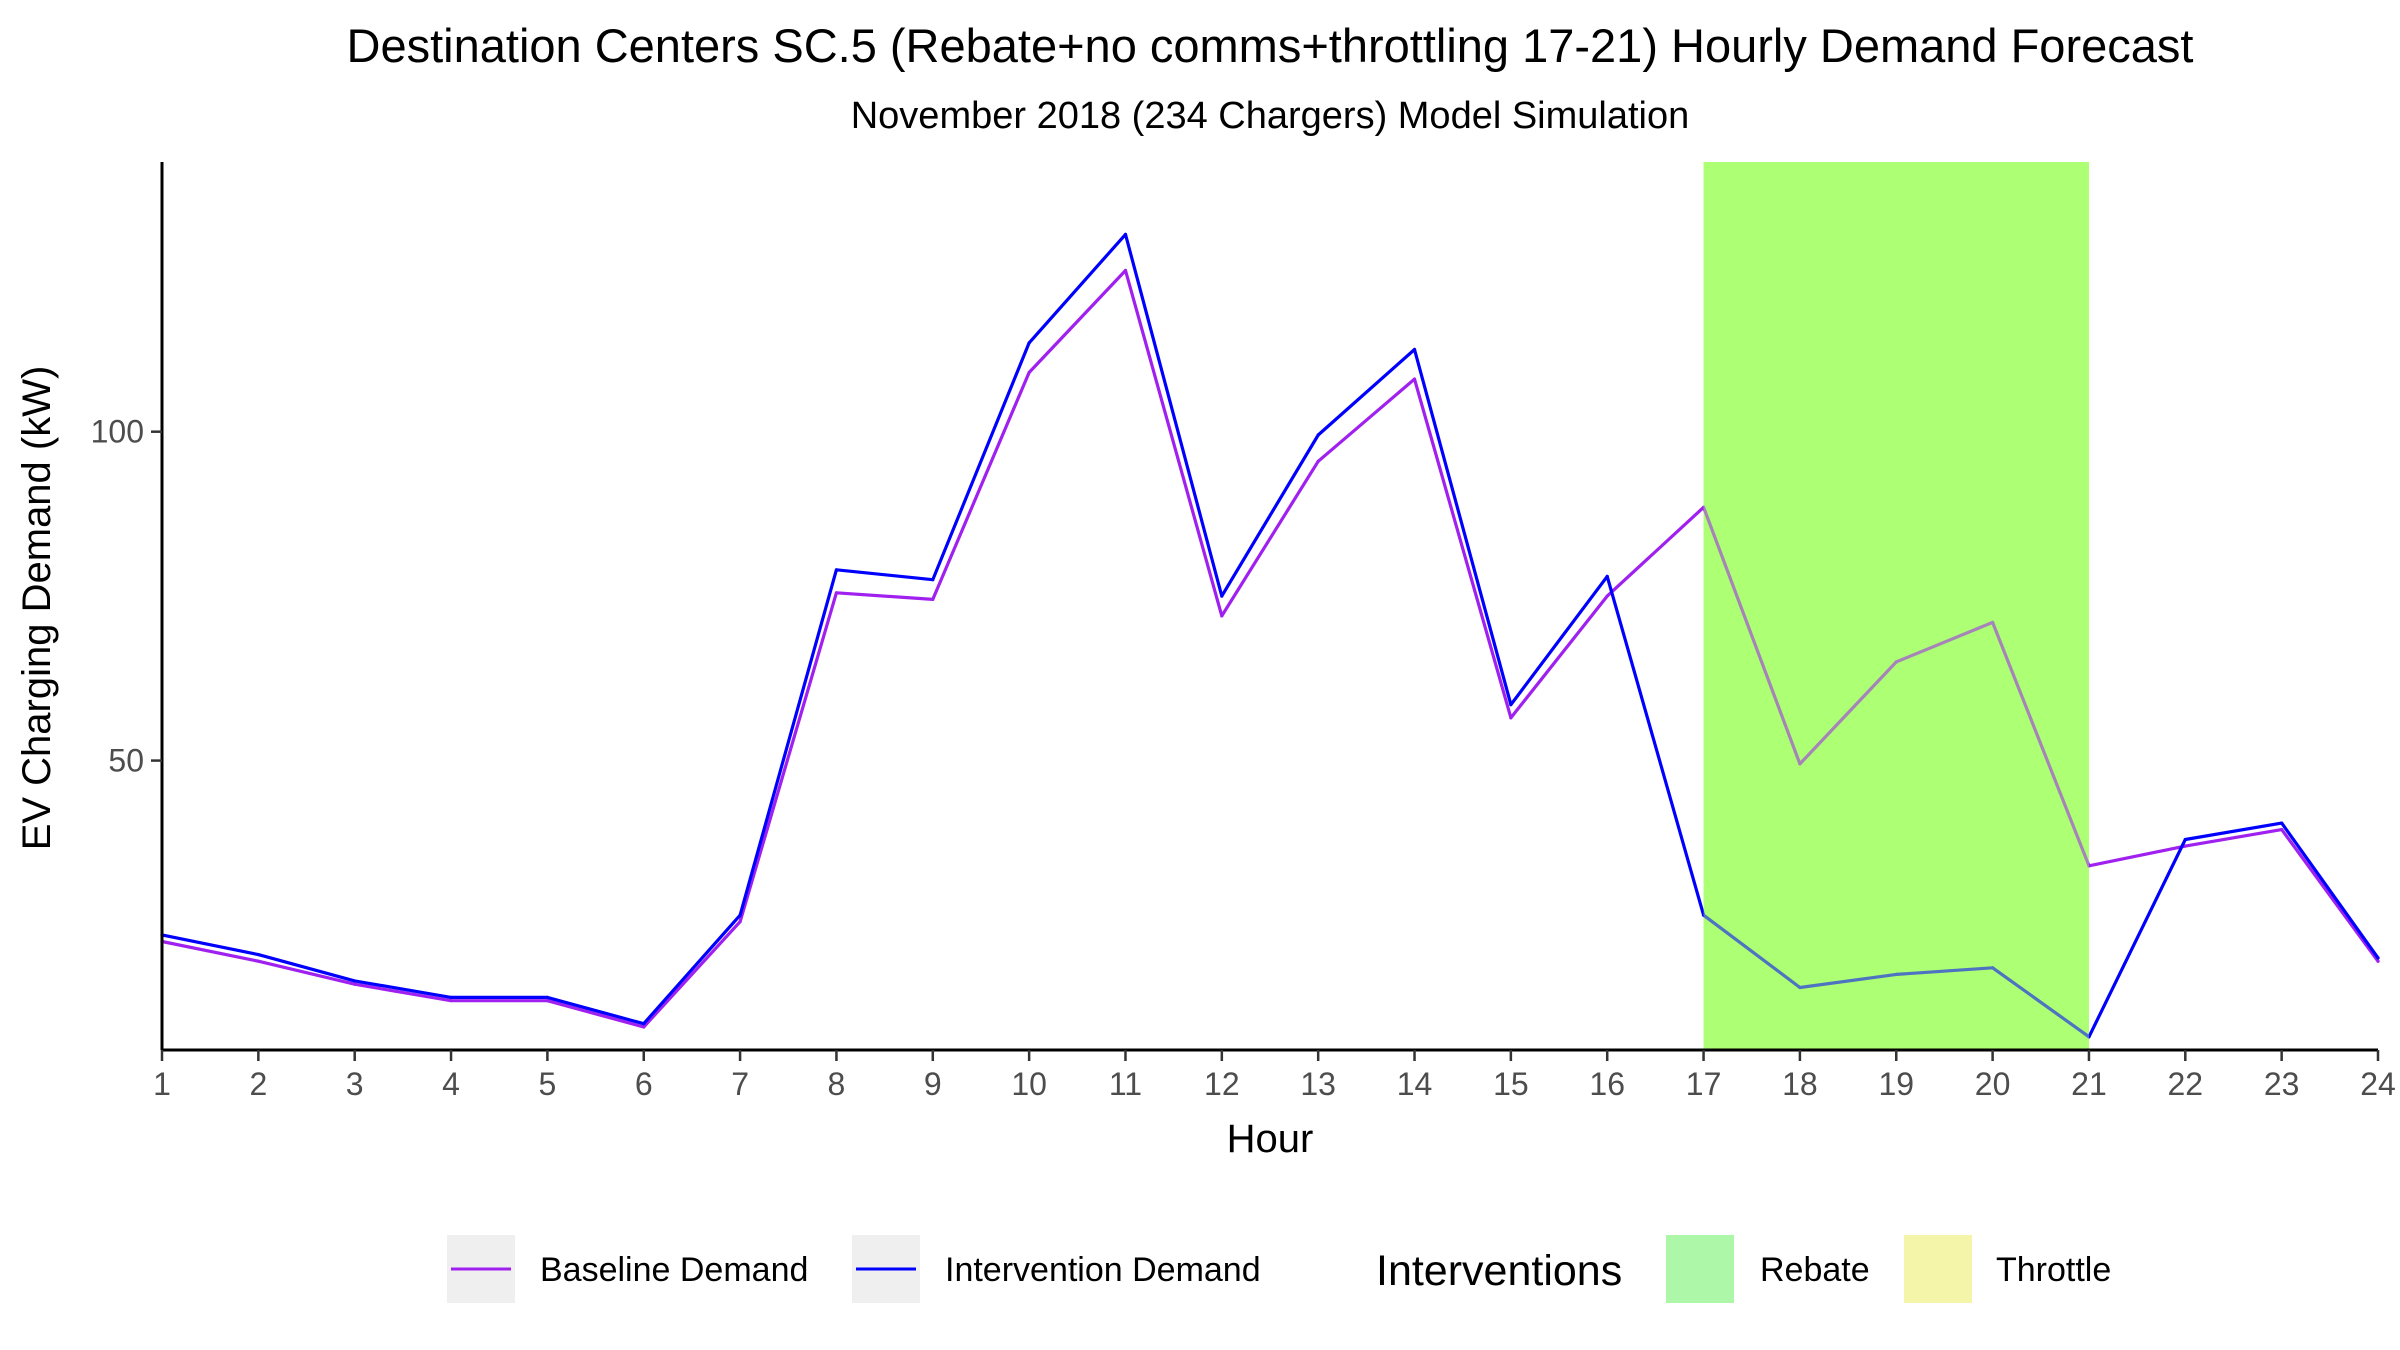 This screenshot has height=1350, width=2400. I want to click on x-tick-label: 10, so click(1029, 1084).